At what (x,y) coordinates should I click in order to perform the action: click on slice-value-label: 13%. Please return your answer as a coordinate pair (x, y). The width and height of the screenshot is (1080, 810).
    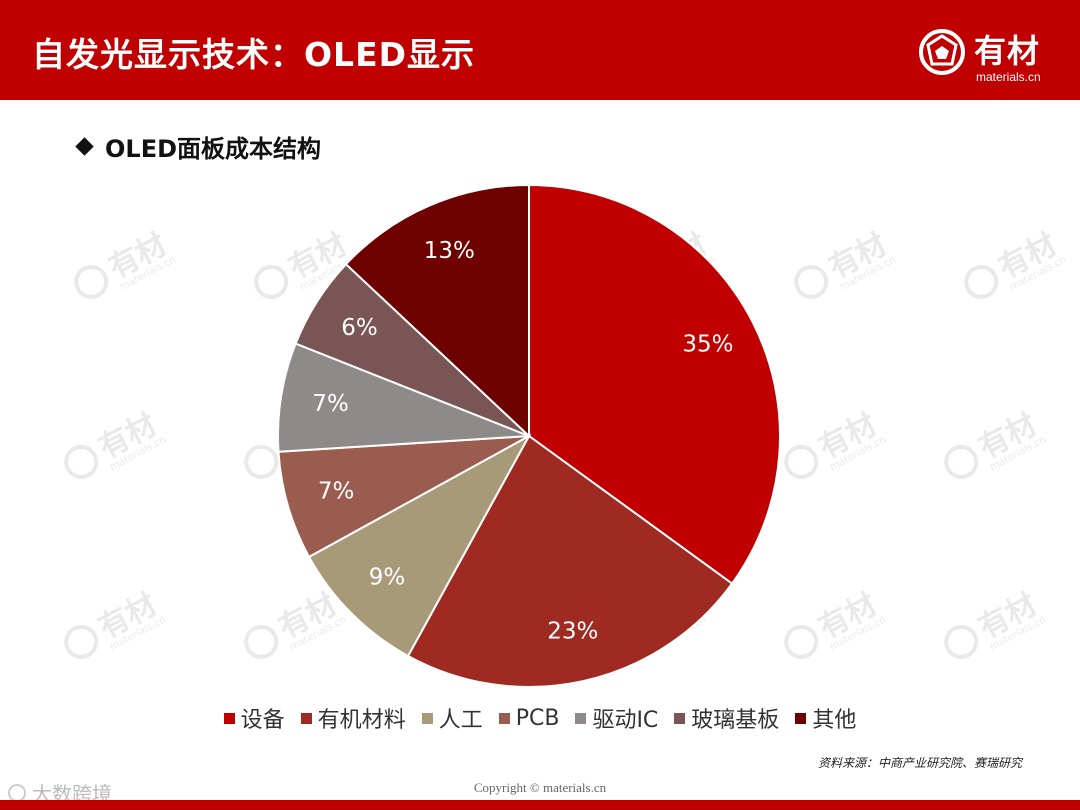
    Looking at the image, I should click on (449, 251).